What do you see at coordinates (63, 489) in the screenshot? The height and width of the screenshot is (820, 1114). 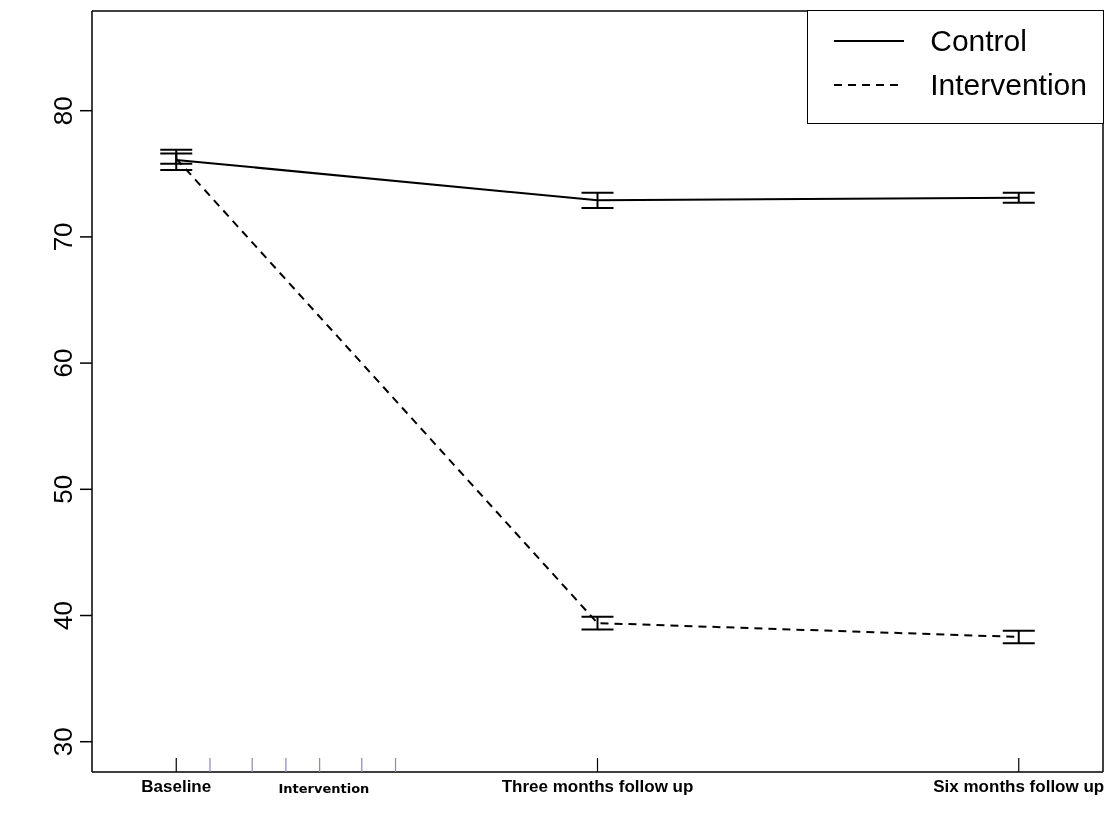 I see `y-tick-label: 50` at bounding box center [63, 489].